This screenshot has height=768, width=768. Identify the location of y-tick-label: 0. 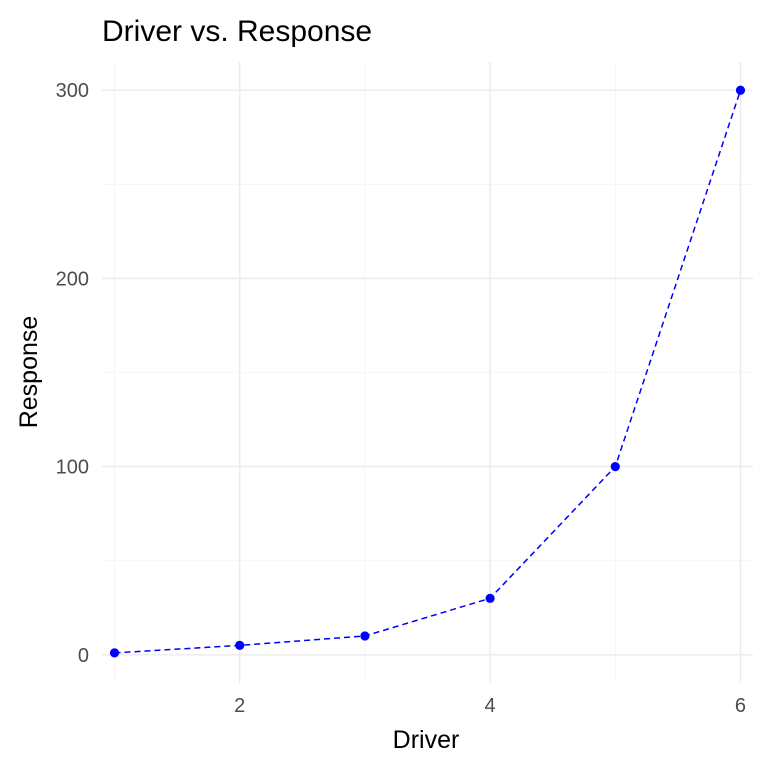
(83, 656).